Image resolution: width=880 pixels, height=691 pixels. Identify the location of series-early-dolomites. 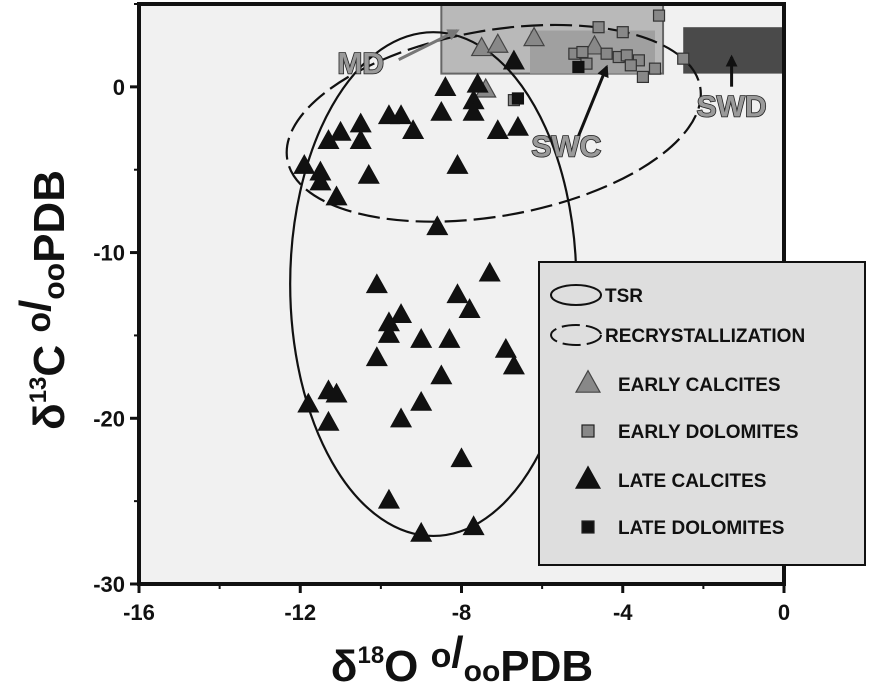
(598, 58).